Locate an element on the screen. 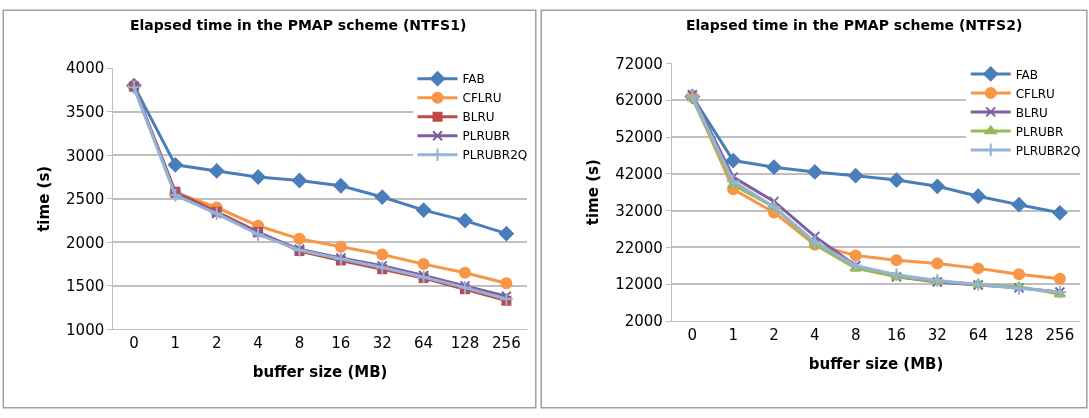  y-tick-label: 32000 is located at coordinates (639, 210).